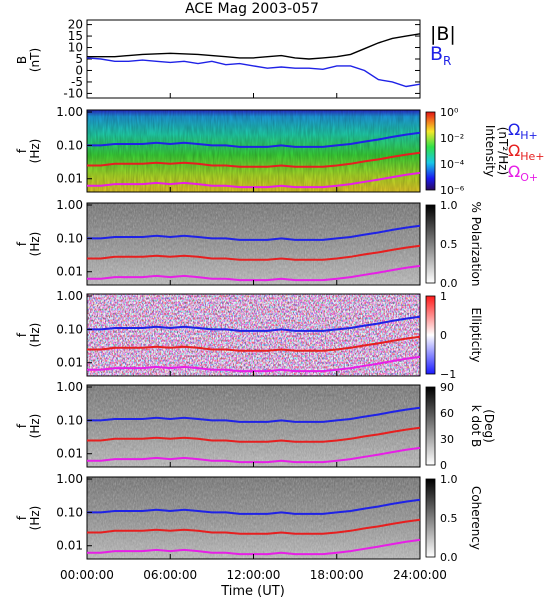  What do you see at coordinates (35, 335) in the screenshot?
I see `ellipticity-yunit: (Hz)` at bounding box center [35, 335].